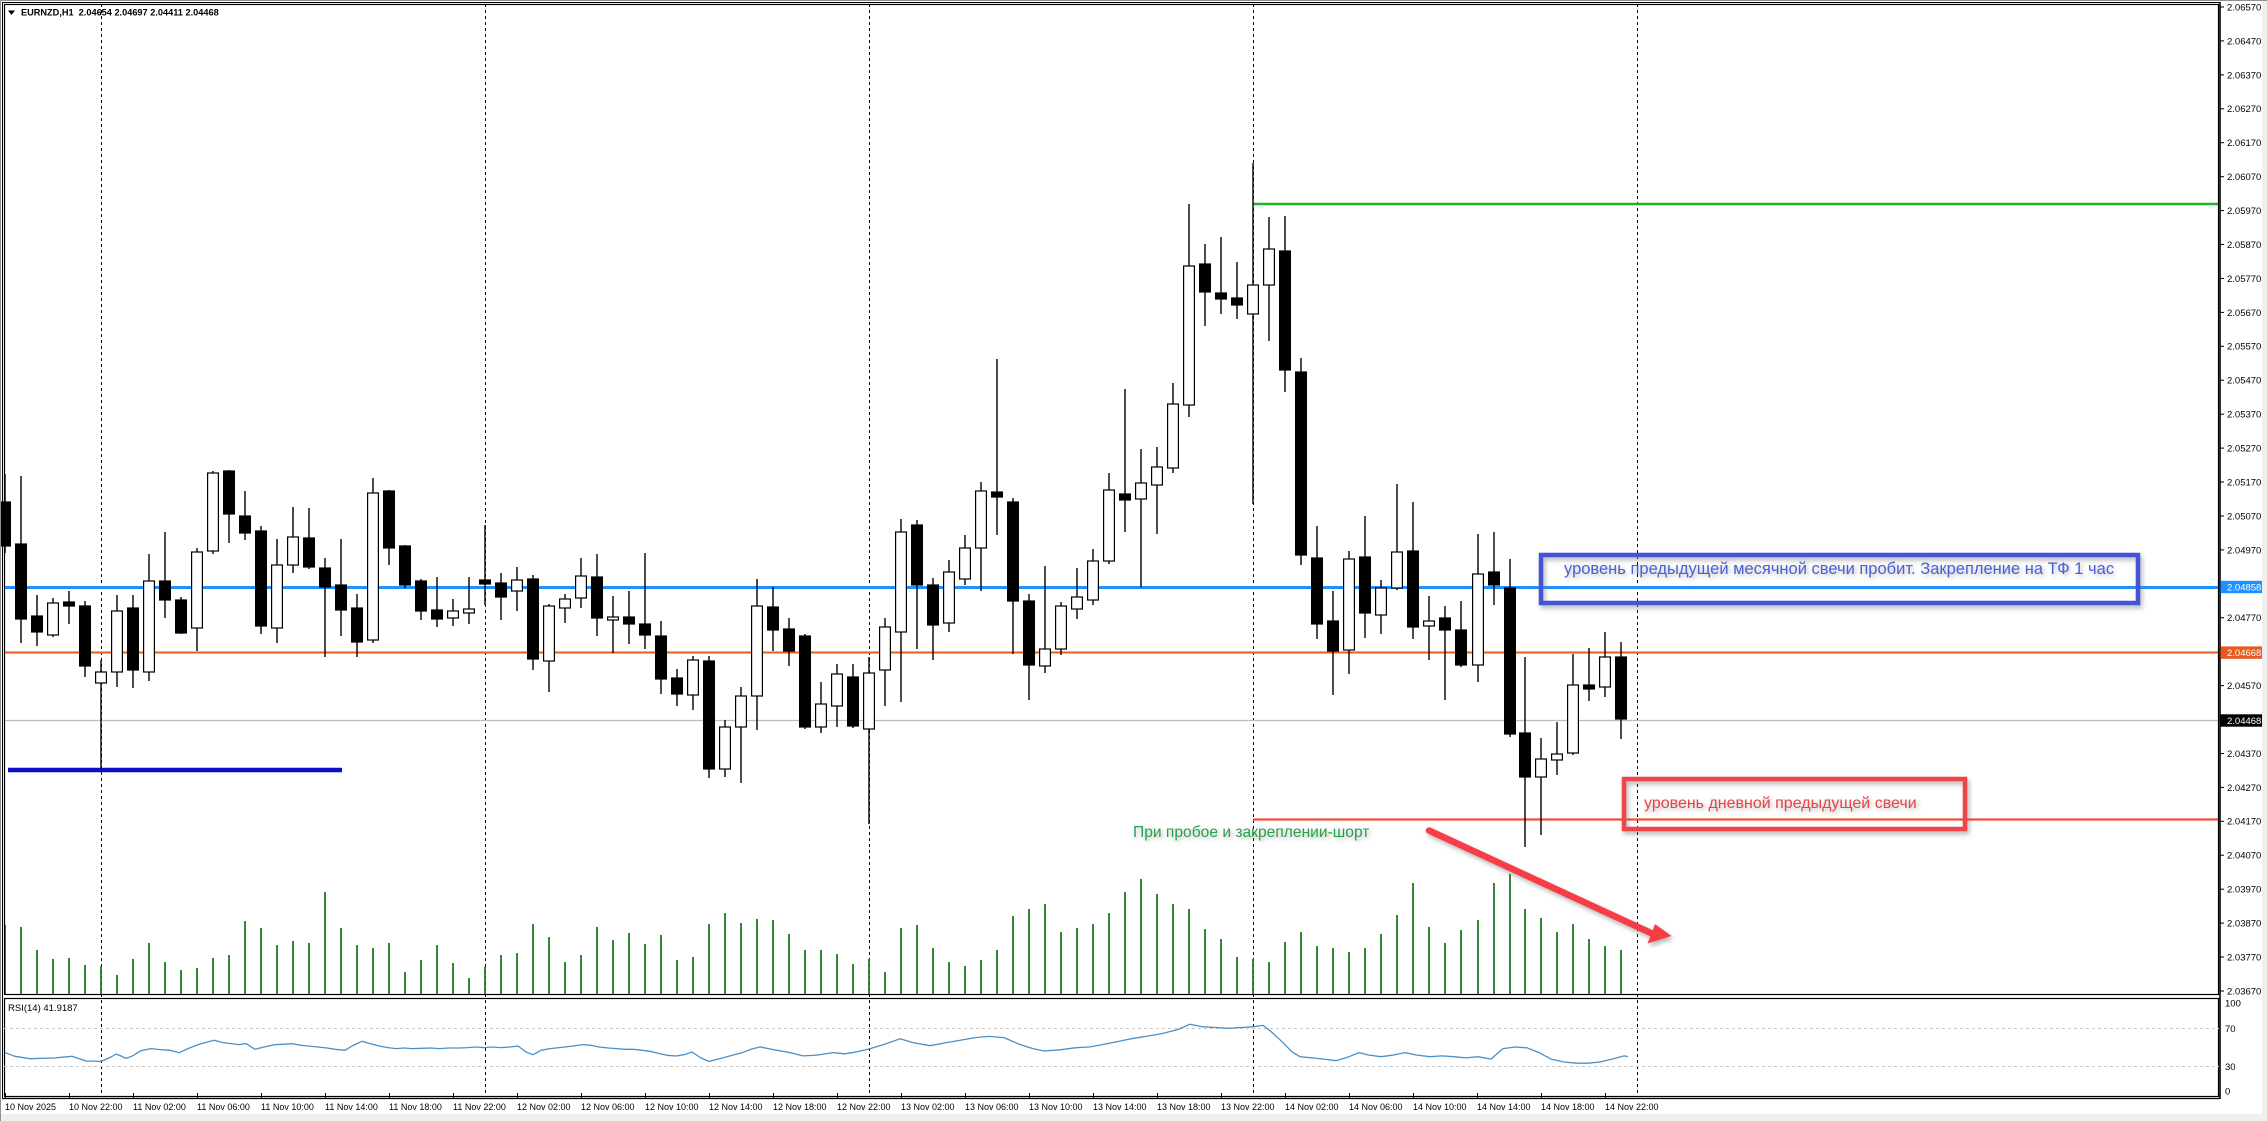  I want to click on svg-text: 2.04170, so click(2244, 822).